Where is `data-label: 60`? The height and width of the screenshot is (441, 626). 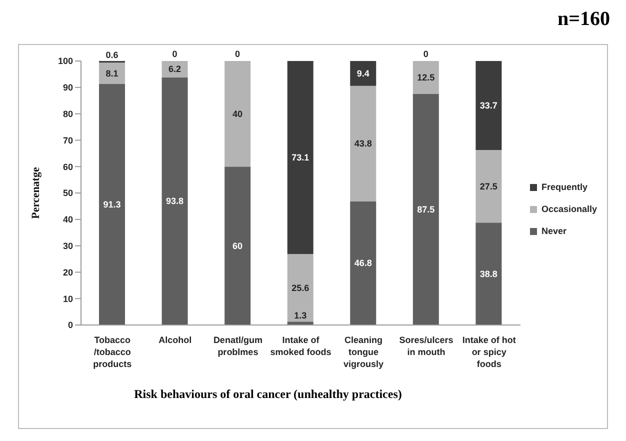 data-label: 60 is located at coordinates (237, 245).